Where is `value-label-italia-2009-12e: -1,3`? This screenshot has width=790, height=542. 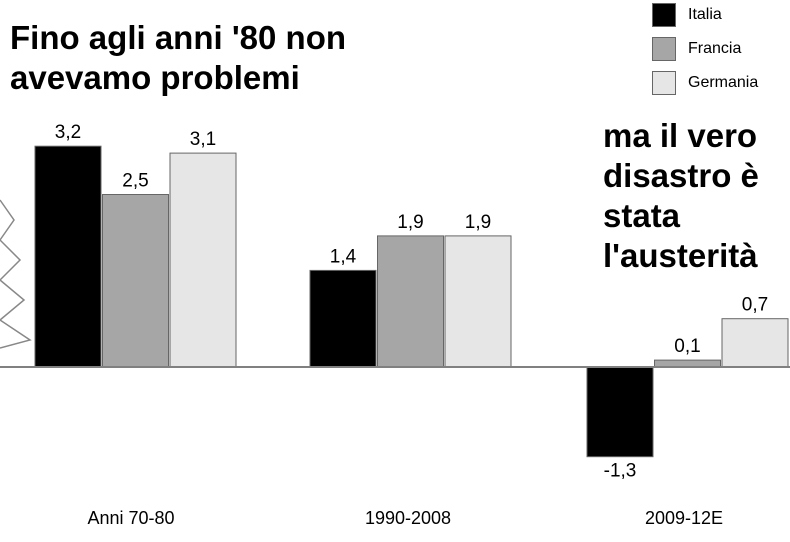
value-label-italia-2009-12e: -1,3 is located at coordinates (620, 471).